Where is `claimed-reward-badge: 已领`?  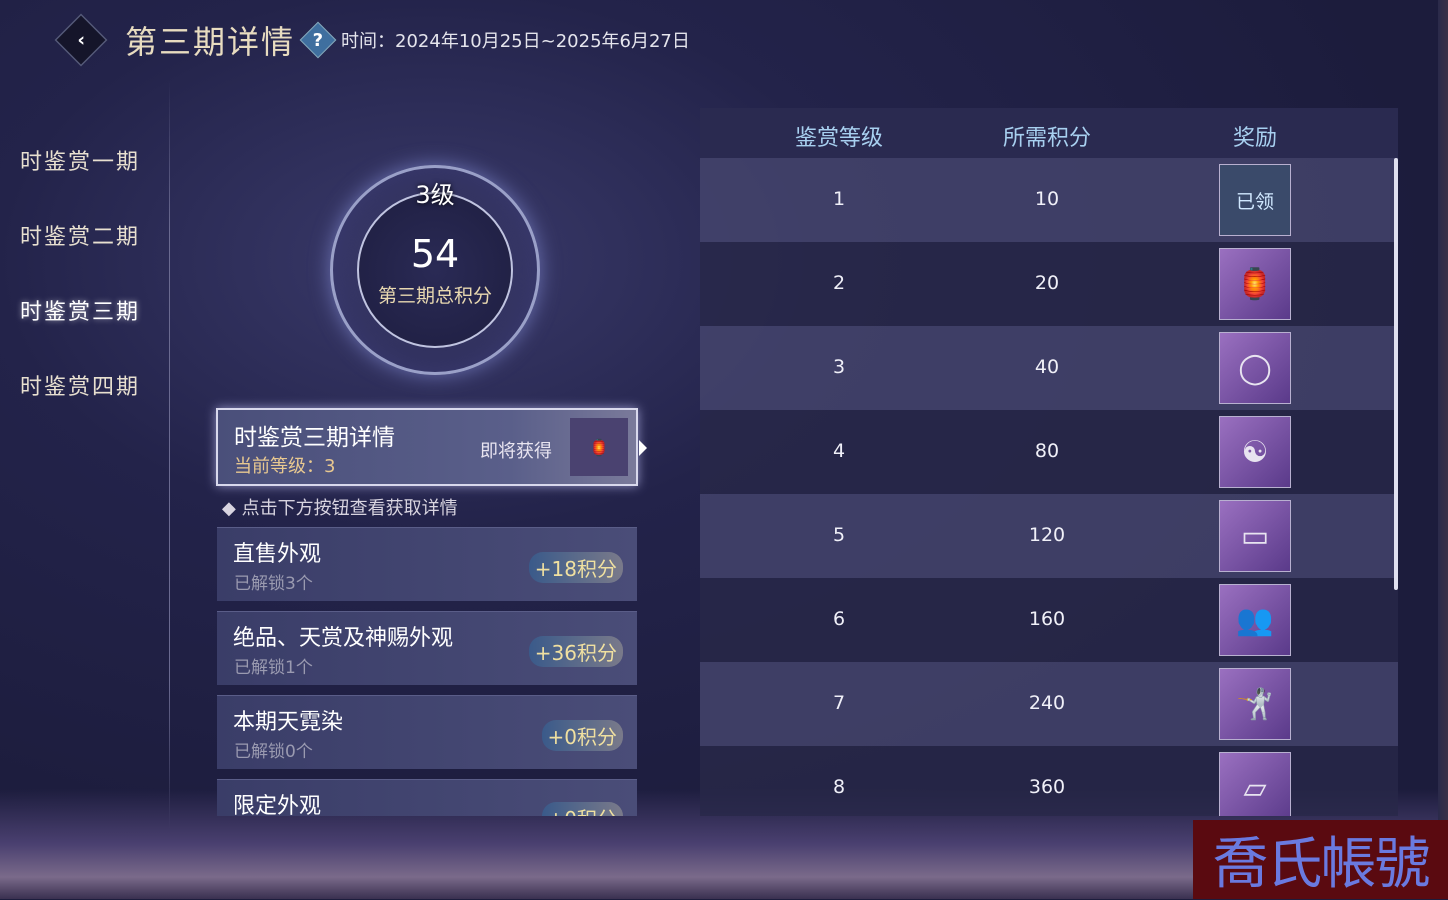 claimed-reward-badge: 已领 is located at coordinates (1255, 200).